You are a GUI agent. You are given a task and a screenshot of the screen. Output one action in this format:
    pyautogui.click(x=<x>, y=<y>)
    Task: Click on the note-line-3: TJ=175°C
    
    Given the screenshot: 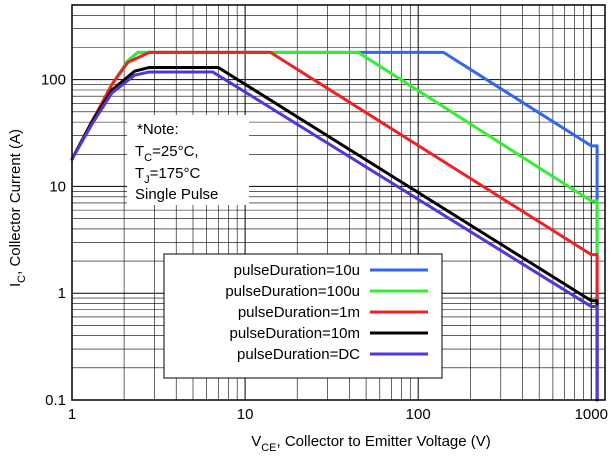 What is the action you would take?
    pyautogui.click(x=167, y=175)
    